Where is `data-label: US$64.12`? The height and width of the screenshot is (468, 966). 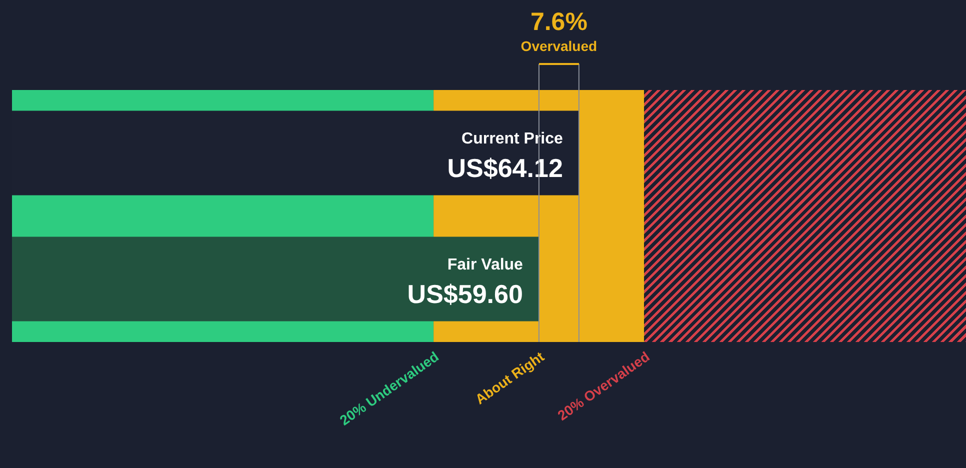 data-label: US$64.12 is located at coordinates (505, 168).